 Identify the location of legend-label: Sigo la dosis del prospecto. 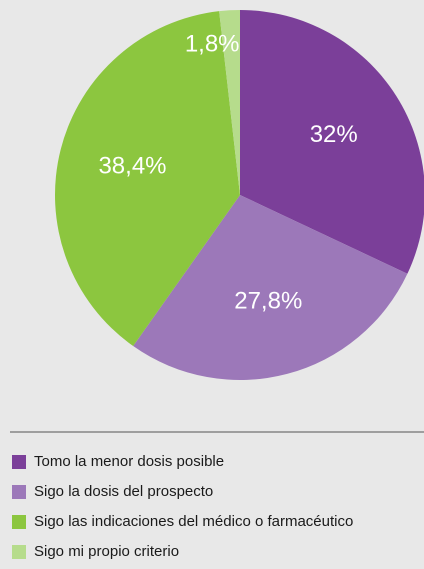
(123, 491).